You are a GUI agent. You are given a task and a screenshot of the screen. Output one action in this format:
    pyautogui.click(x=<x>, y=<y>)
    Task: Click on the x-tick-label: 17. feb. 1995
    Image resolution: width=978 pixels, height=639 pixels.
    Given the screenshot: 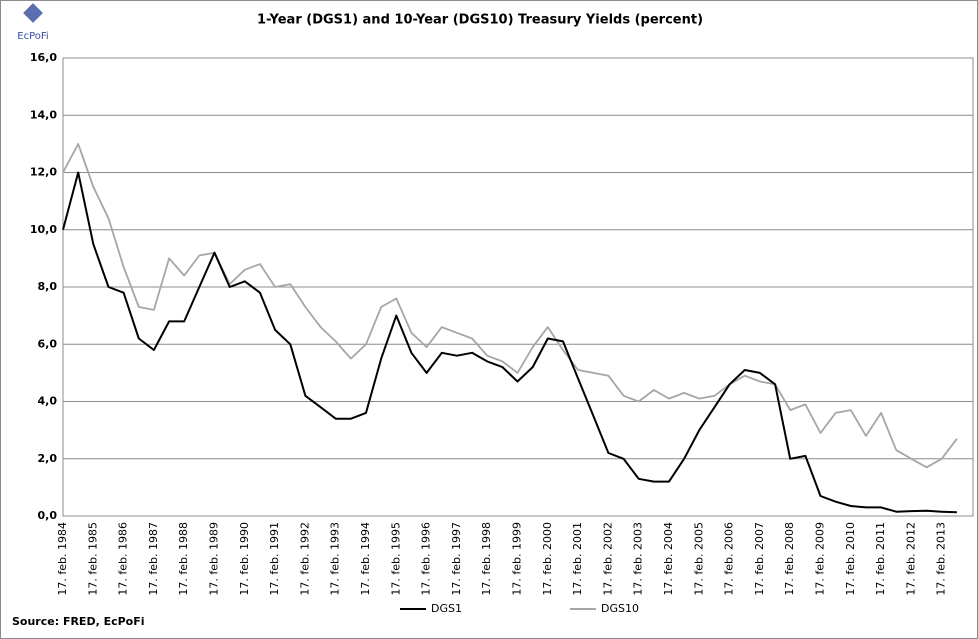 What is the action you would take?
    pyautogui.click(x=395, y=559)
    